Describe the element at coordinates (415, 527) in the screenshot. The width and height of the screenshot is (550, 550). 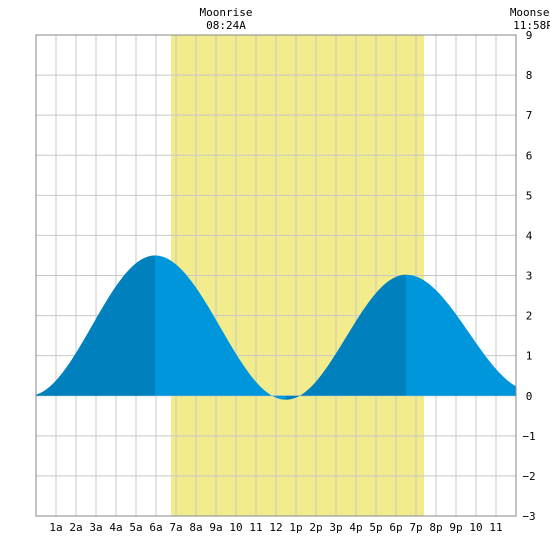
I see `x-tick-label: 7p` at that location.